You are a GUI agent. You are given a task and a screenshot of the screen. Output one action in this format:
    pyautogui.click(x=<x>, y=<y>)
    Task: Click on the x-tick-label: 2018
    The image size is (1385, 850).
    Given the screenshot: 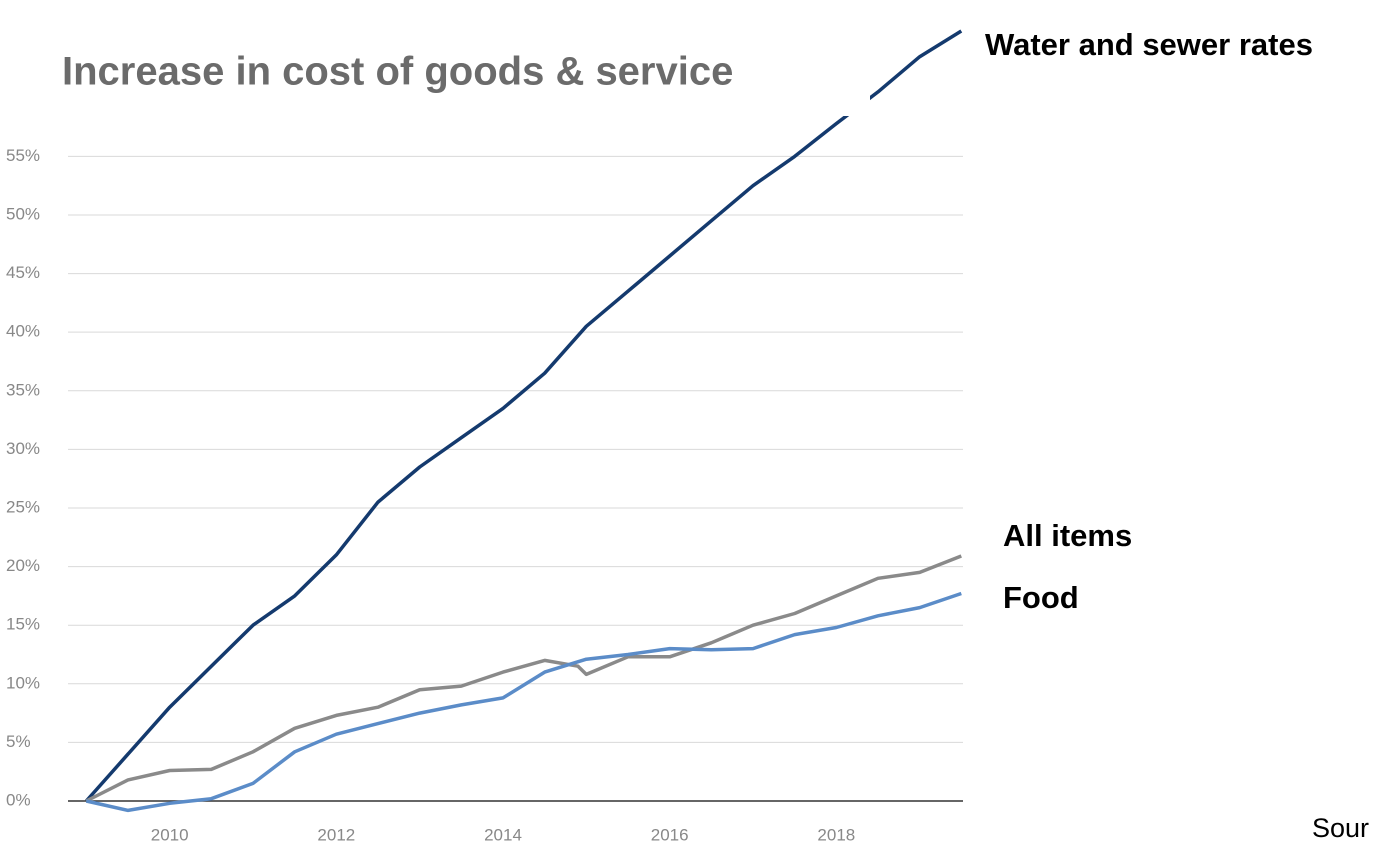 What is the action you would take?
    pyautogui.click(x=836, y=834)
    